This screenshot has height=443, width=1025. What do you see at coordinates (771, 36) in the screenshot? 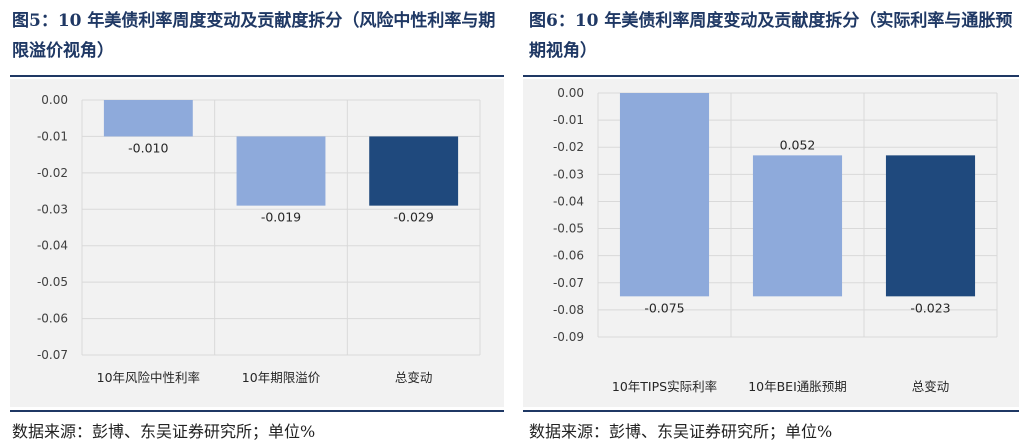
I see `figure-title: 图6：10 年美债利率周度变动及贡献度拆分（实际利率与通胀预期视角）` at bounding box center [771, 36].